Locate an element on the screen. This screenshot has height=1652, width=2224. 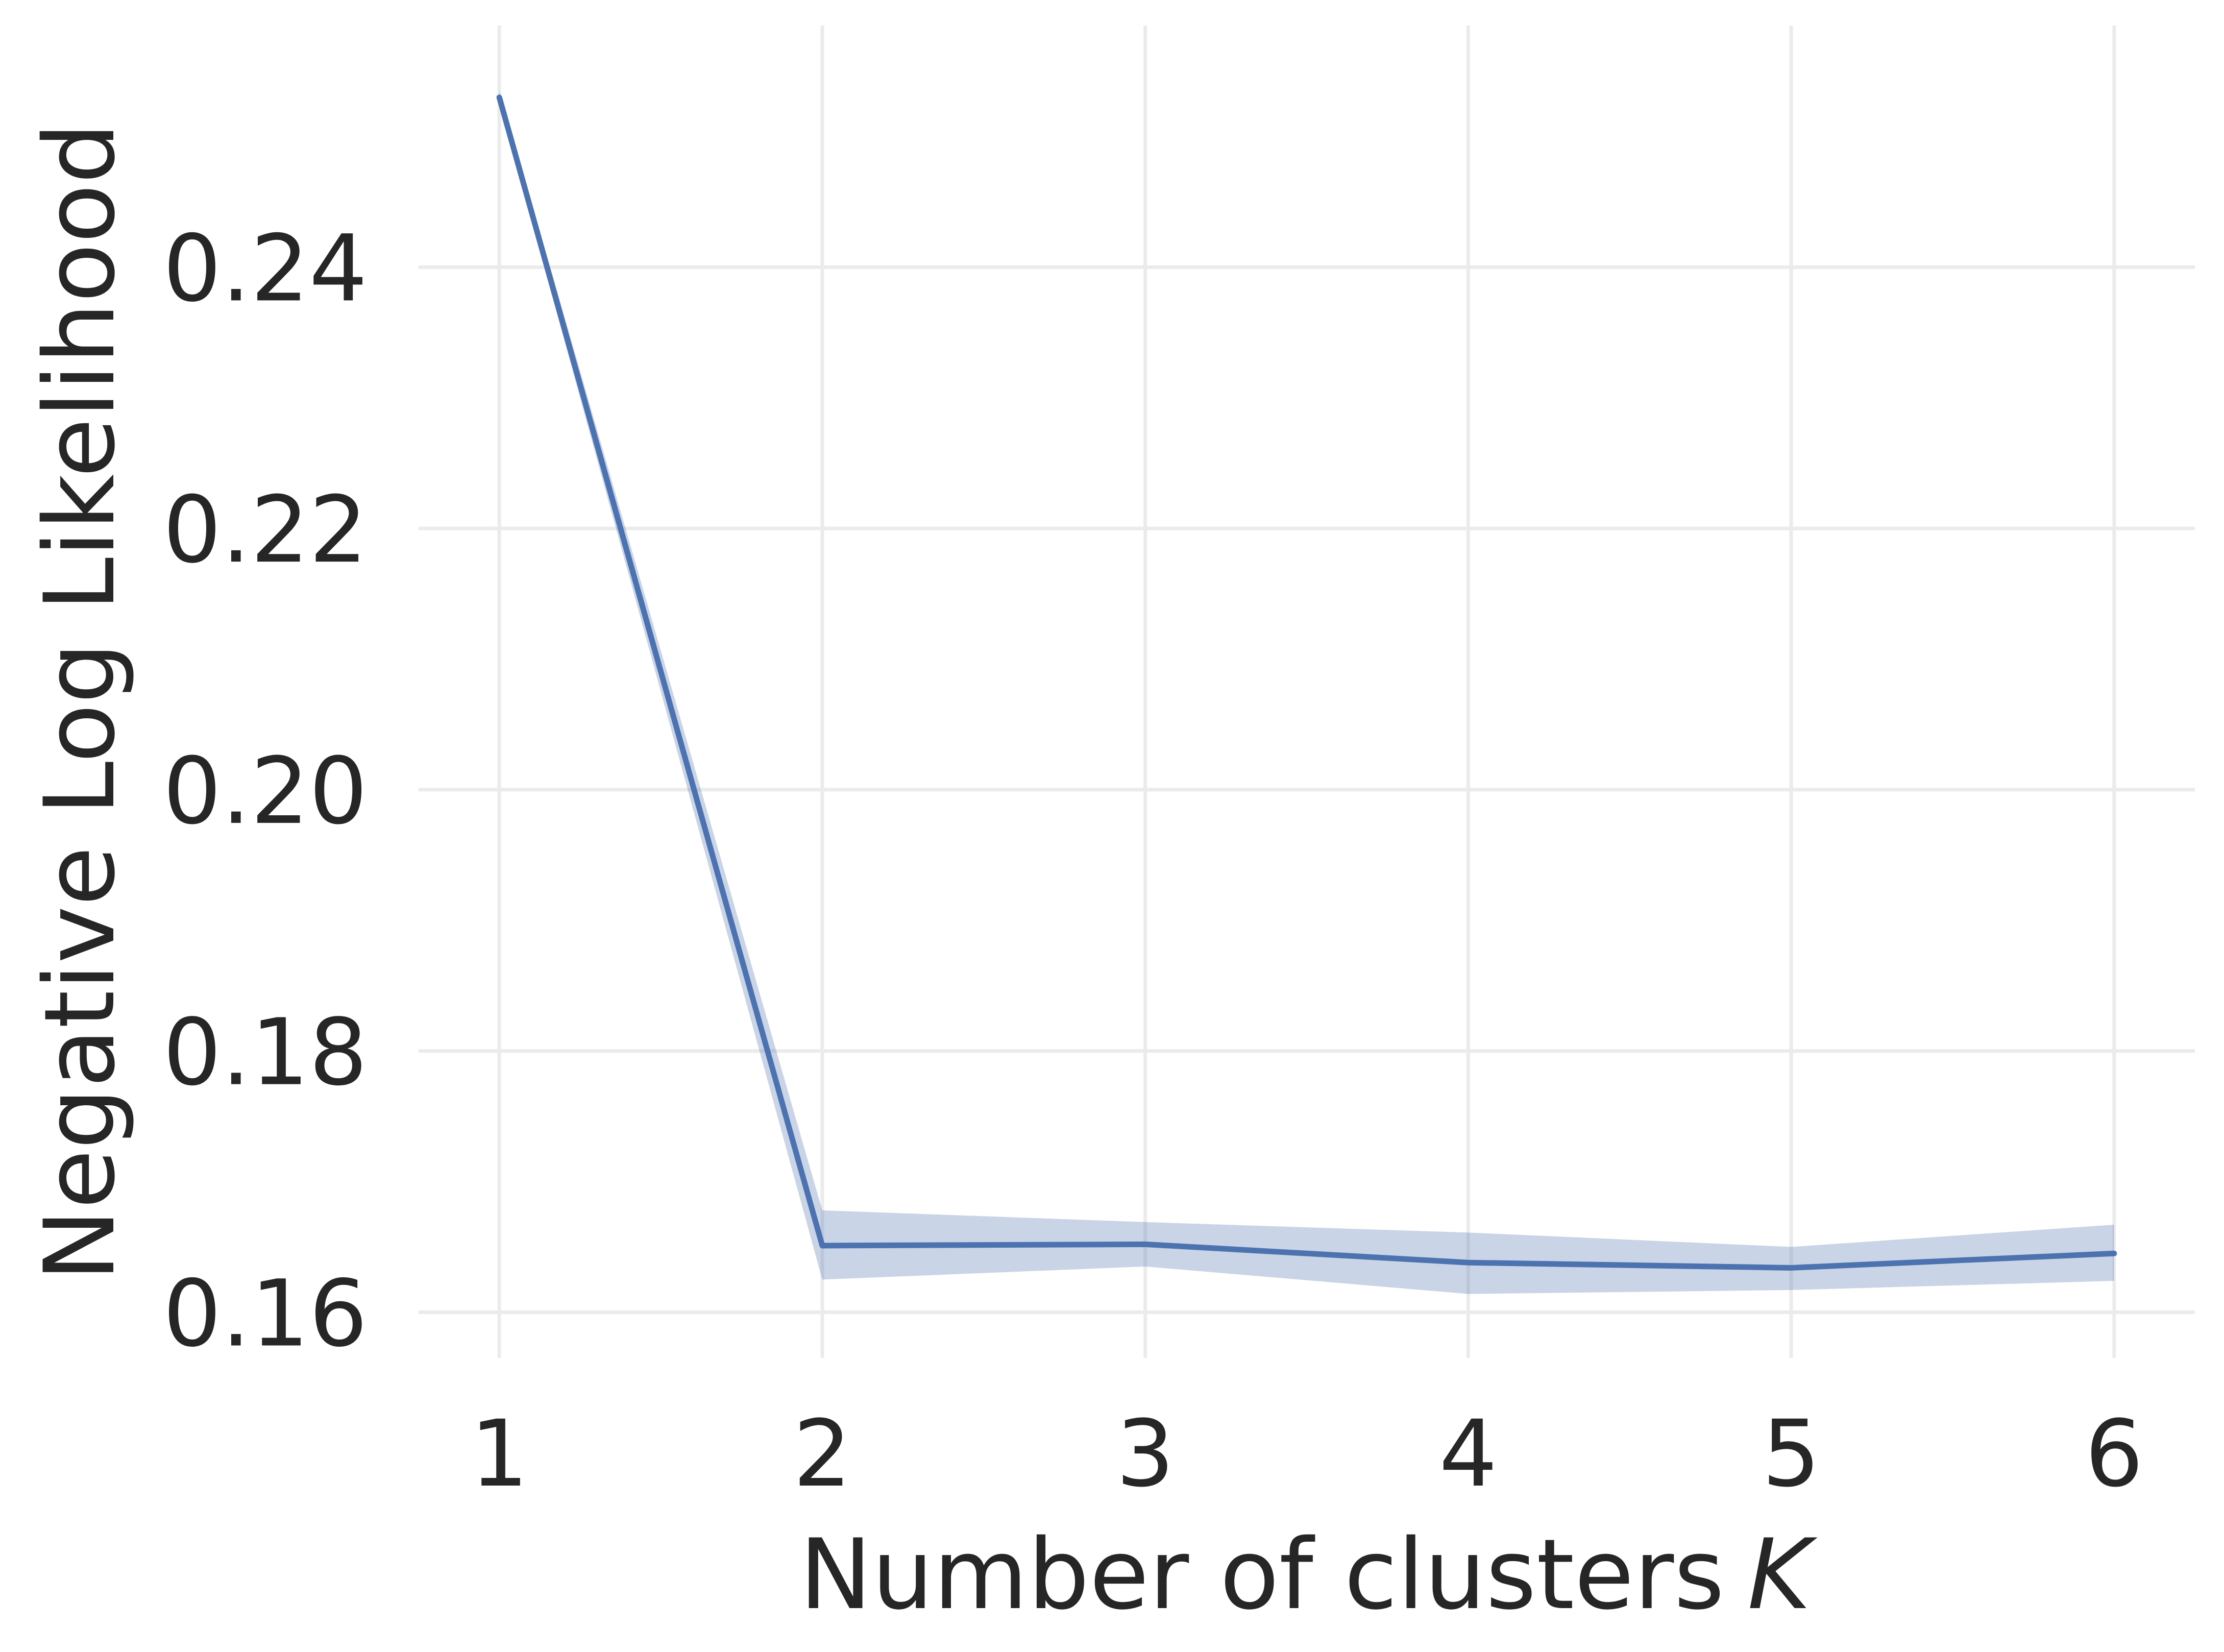
y-tick-label: 0.22 is located at coordinates (266, 530).